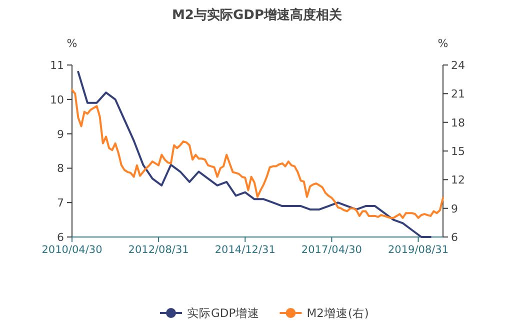  I want to click on y2-tick-label: 9, so click(454, 209).